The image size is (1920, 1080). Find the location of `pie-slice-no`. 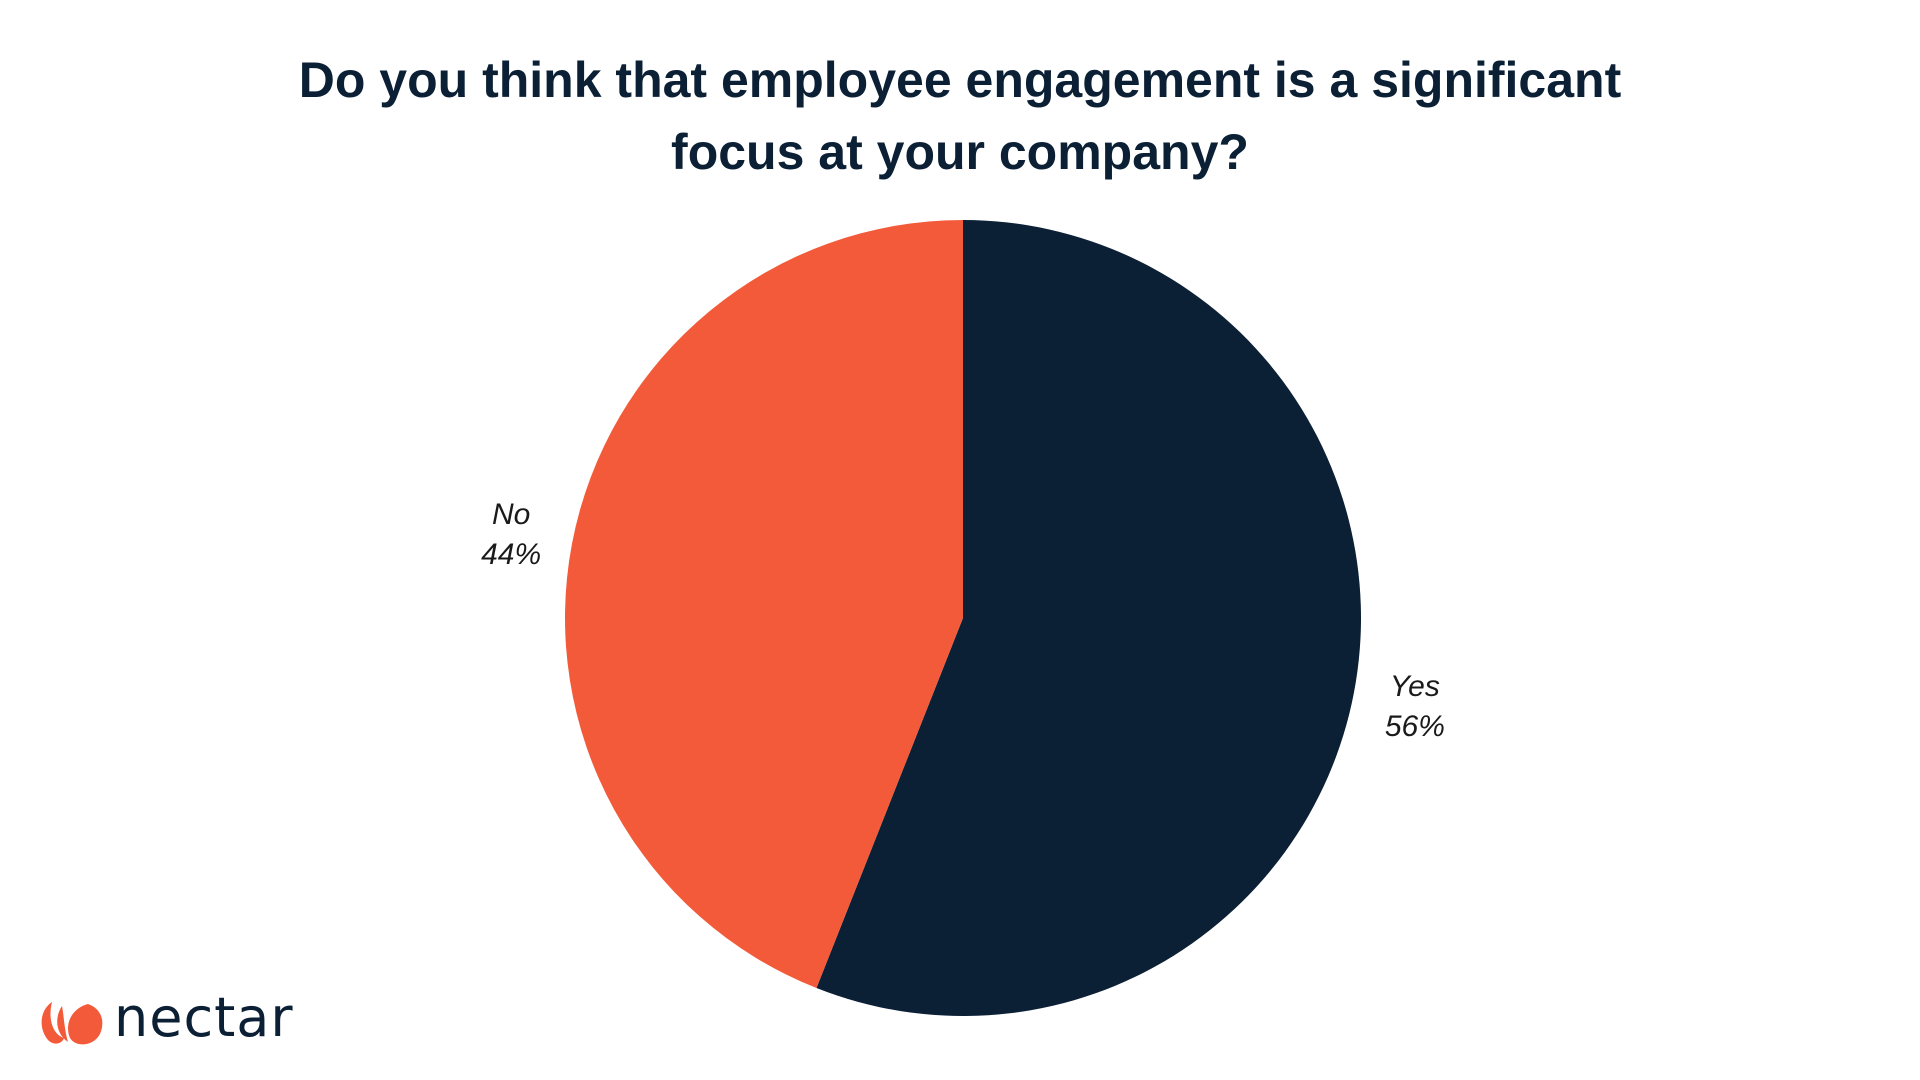

pie-slice-no is located at coordinates (764, 604).